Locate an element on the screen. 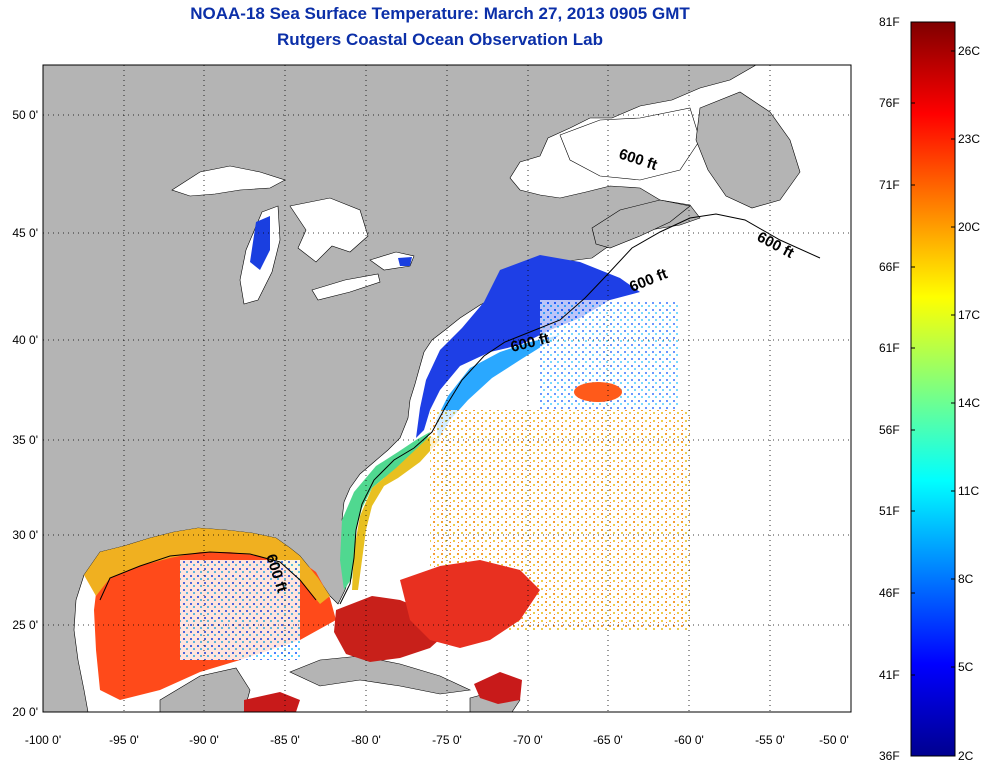 The height and width of the screenshot is (770, 984). lon-tick-label: -50 0' is located at coordinates (834, 740).